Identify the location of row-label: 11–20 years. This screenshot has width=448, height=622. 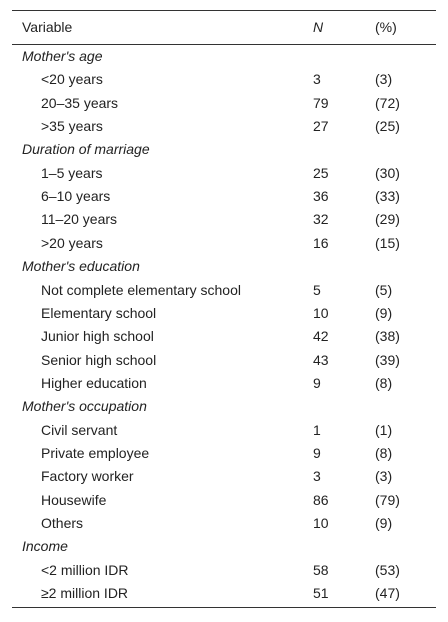
(79, 219).